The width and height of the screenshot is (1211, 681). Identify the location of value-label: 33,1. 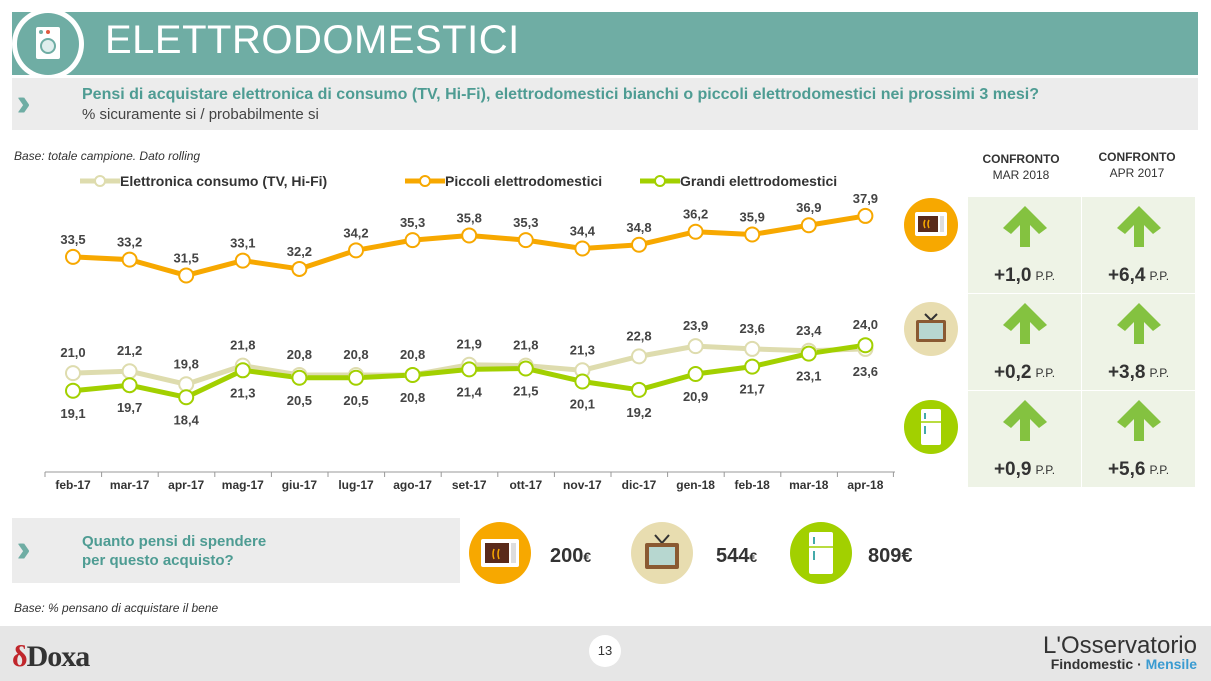
(242, 243).